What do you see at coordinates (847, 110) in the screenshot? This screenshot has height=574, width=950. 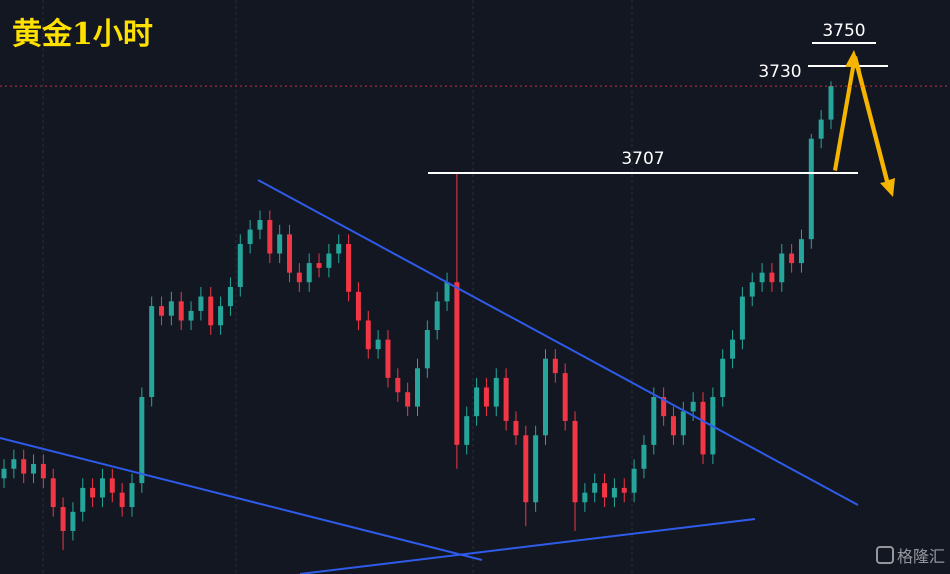 I see `arrow-up` at bounding box center [847, 110].